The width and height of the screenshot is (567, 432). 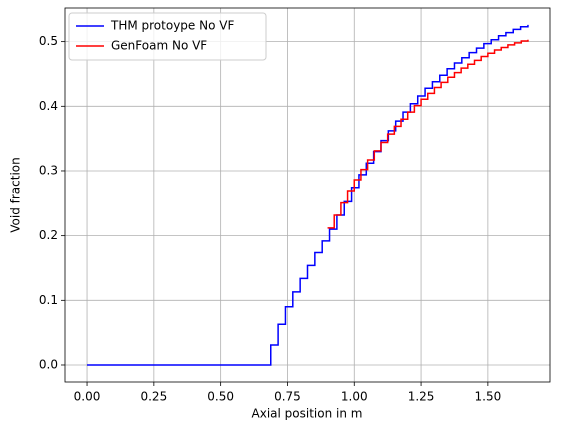 What do you see at coordinates (354, 397) in the screenshot?
I see `x-tick-label: 1.00` at bounding box center [354, 397].